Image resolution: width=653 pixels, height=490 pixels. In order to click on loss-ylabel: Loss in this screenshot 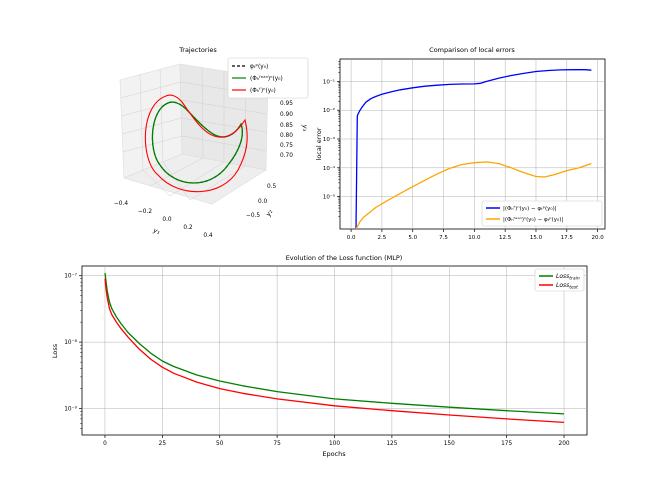, I will do `click(55, 350)`.